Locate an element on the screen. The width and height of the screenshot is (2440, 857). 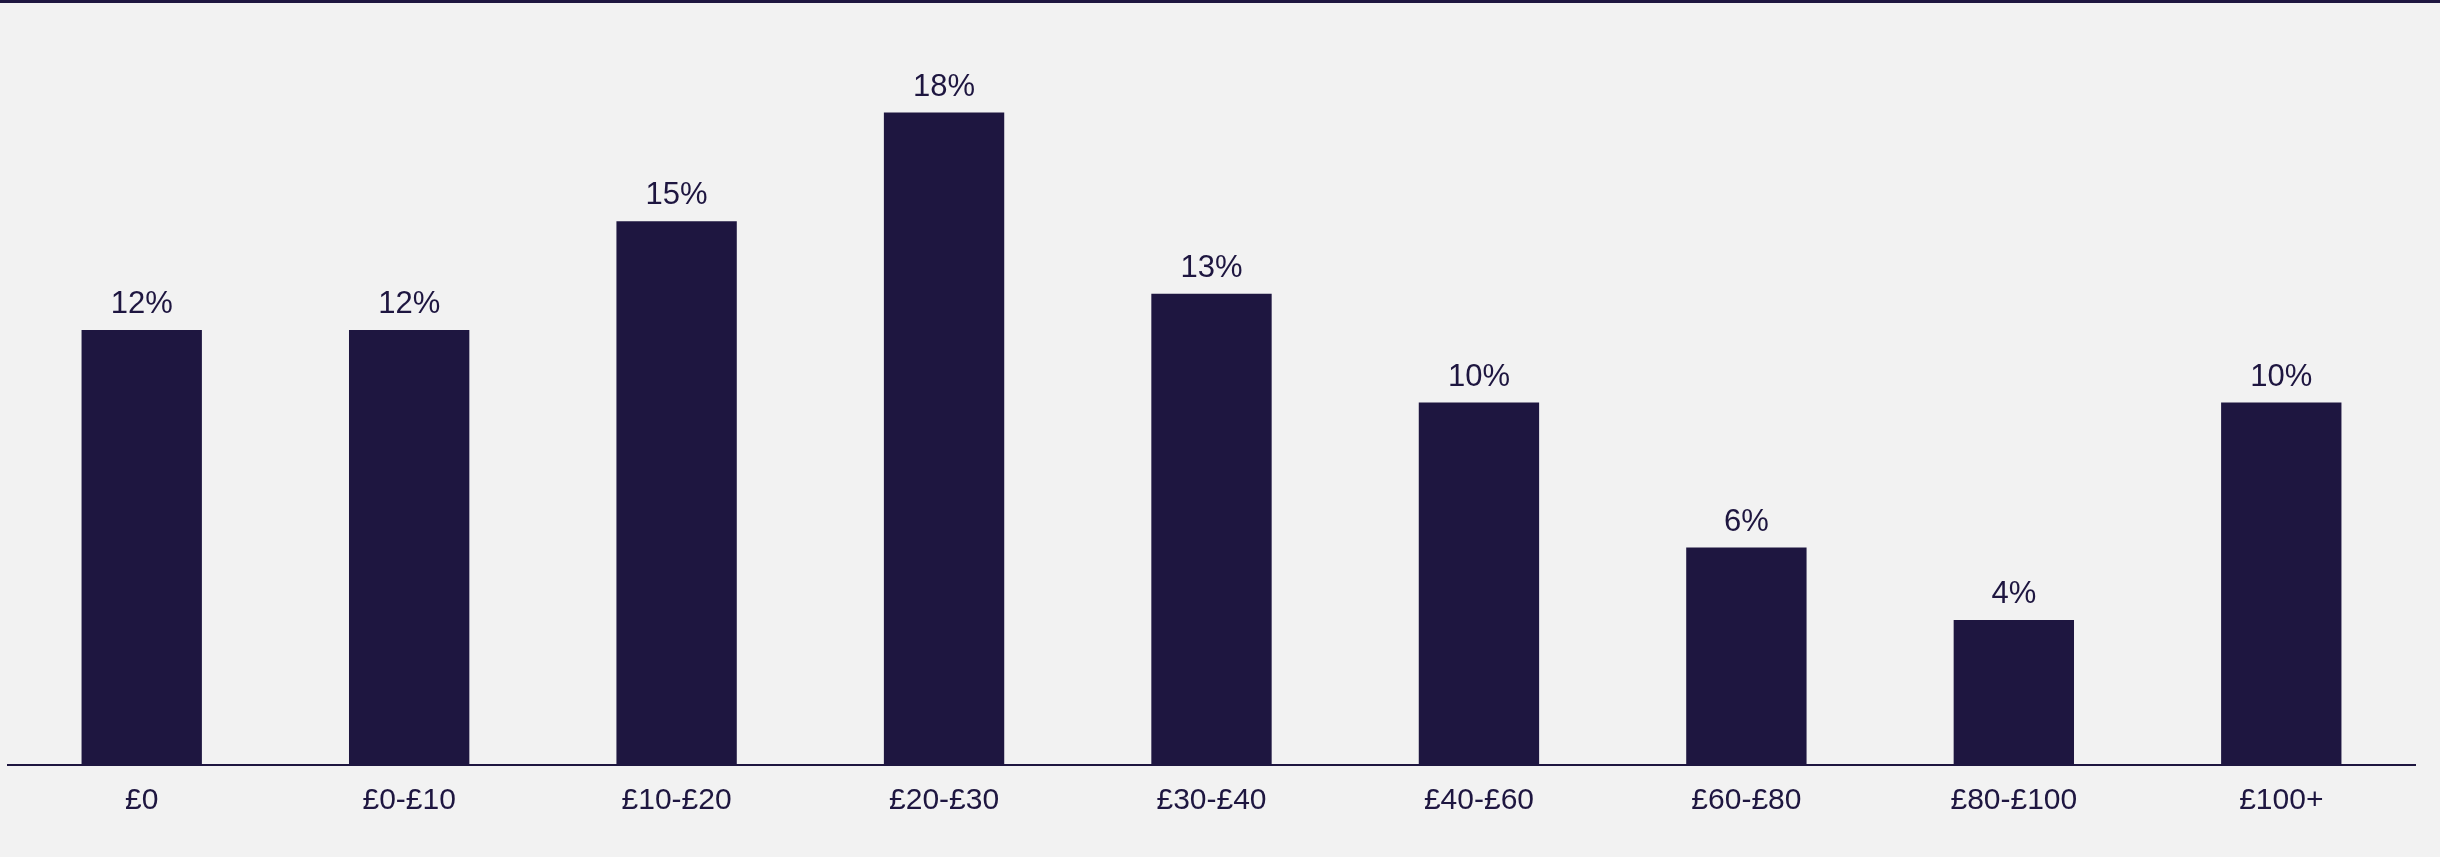
x-tick-label: £10-£20 is located at coordinates (676, 799).